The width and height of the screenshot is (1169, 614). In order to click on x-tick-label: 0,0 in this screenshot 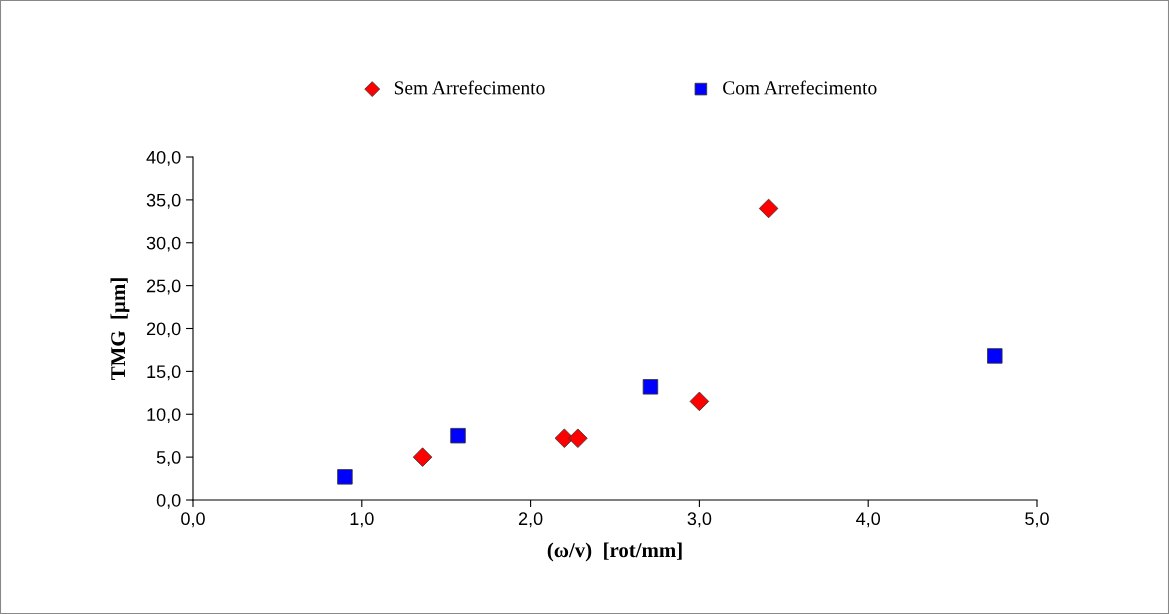, I will do `click(193, 520)`.